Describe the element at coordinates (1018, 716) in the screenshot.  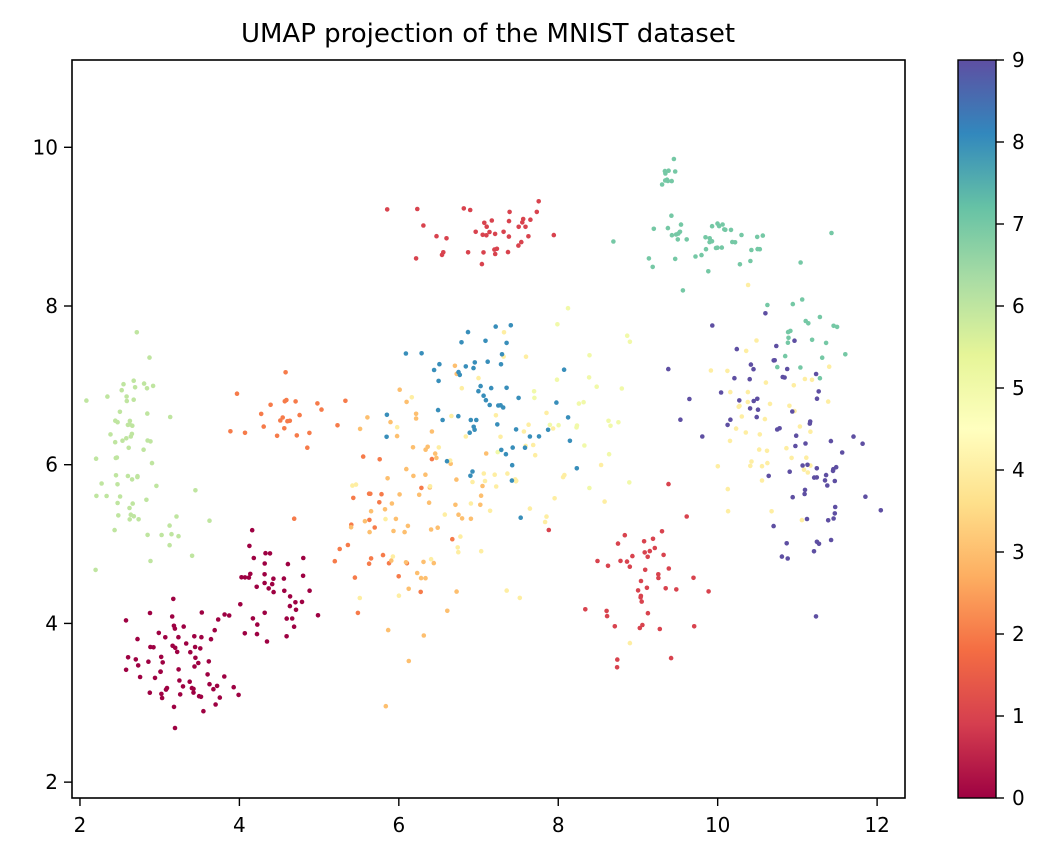
I see `colorbar-tick-label: 1` at that location.